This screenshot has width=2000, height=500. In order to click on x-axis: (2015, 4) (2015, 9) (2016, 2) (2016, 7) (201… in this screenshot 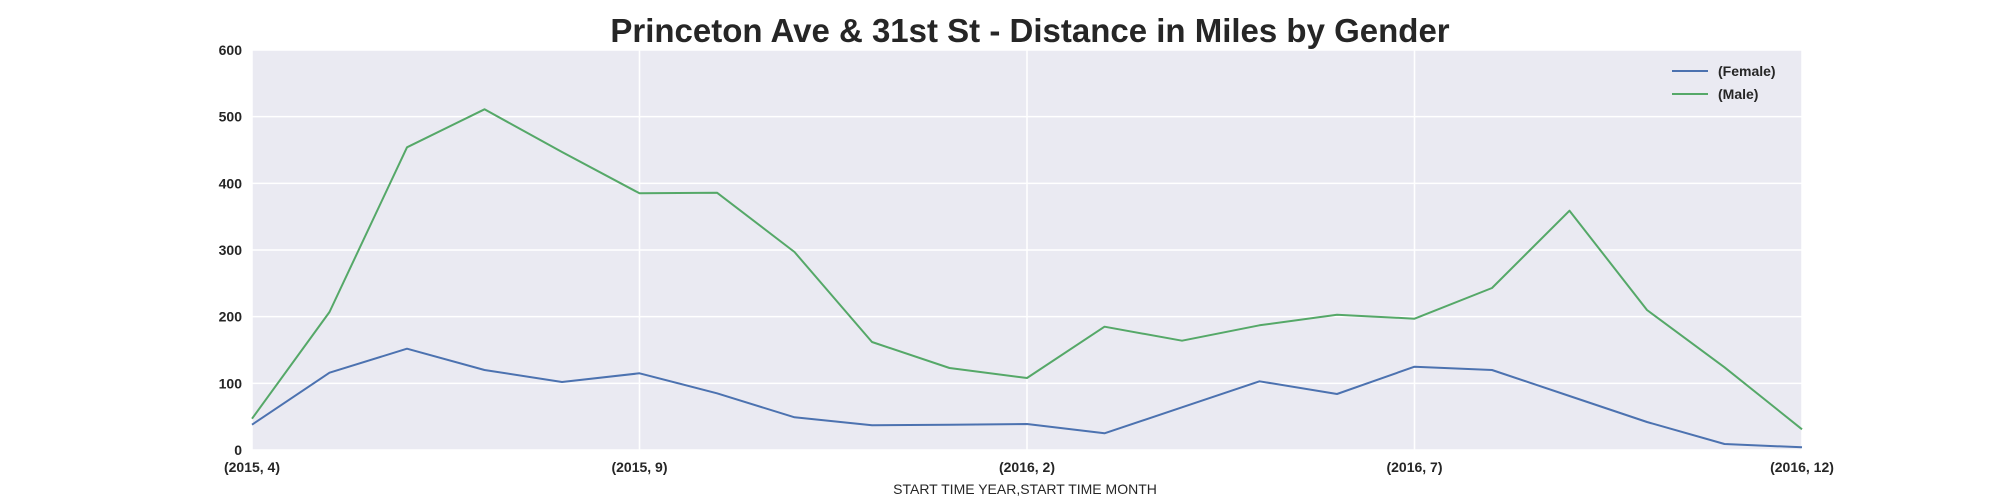, I will do `click(1029, 467)`.